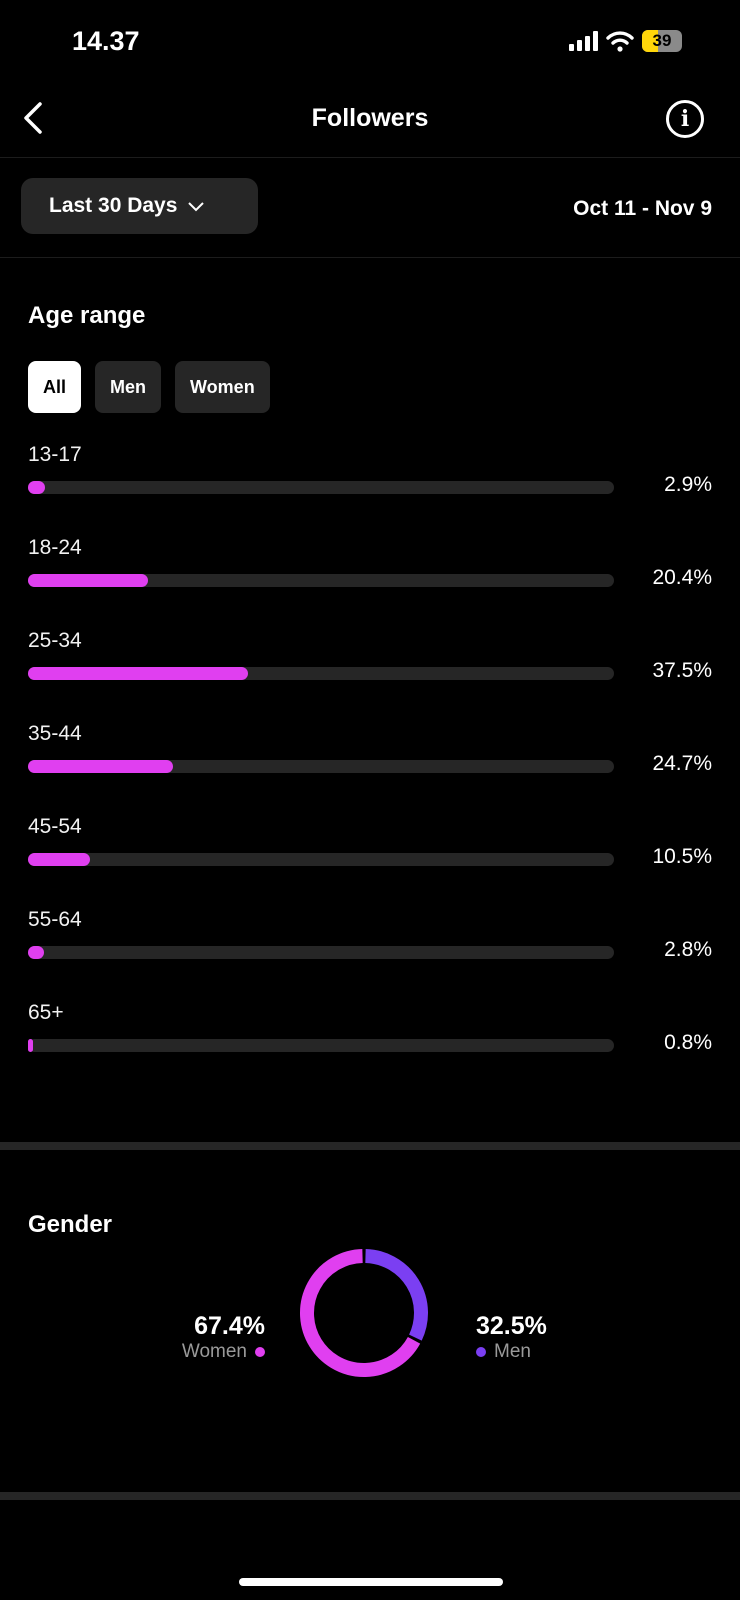 The height and width of the screenshot is (1600, 740). I want to click on gender-donut-chart, so click(364, 1313).